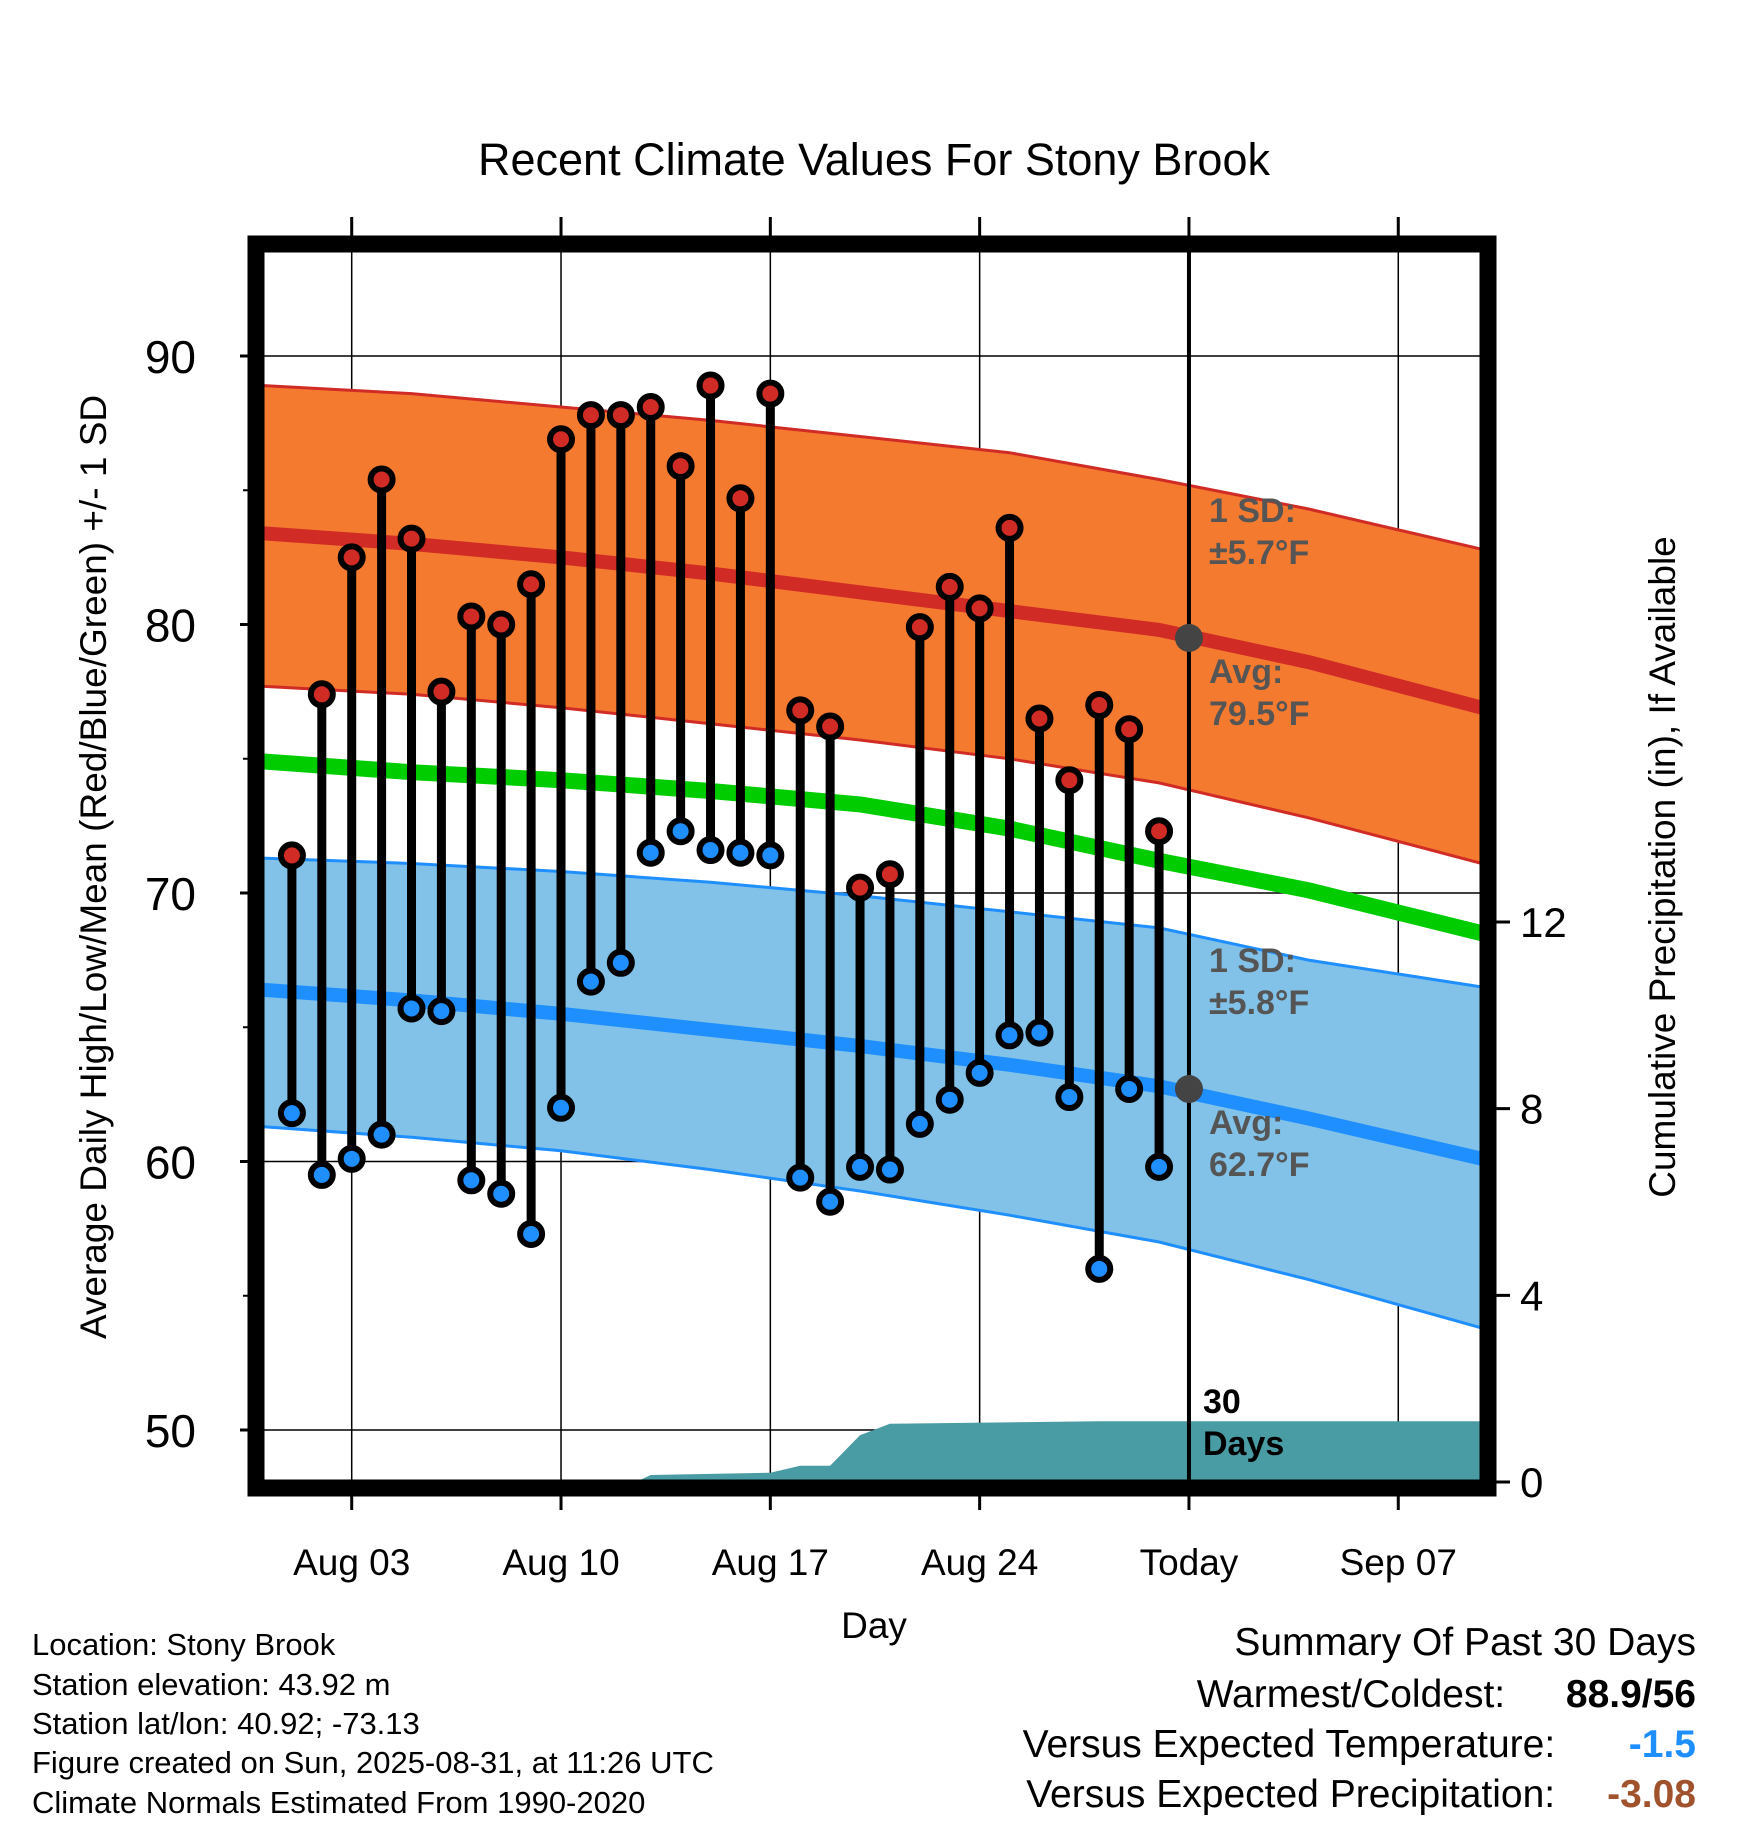 This screenshot has height=1828, width=1748. What do you see at coordinates (170, 894) in the screenshot?
I see `y-tick-label: 70` at bounding box center [170, 894].